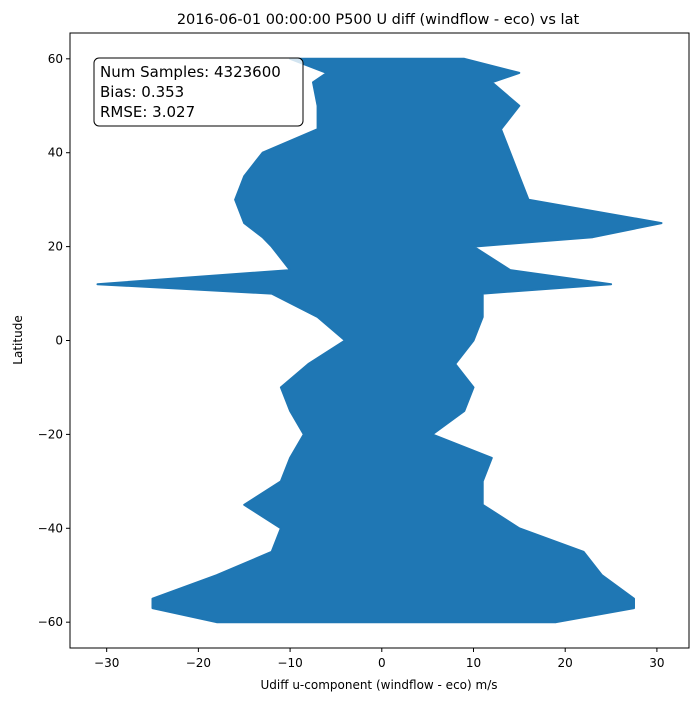 The width and height of the screenshot is (698, 701). Describe the element at coordinates (18, 339) in the screenshot. I see `y-axis-label: Latitude` at that location.